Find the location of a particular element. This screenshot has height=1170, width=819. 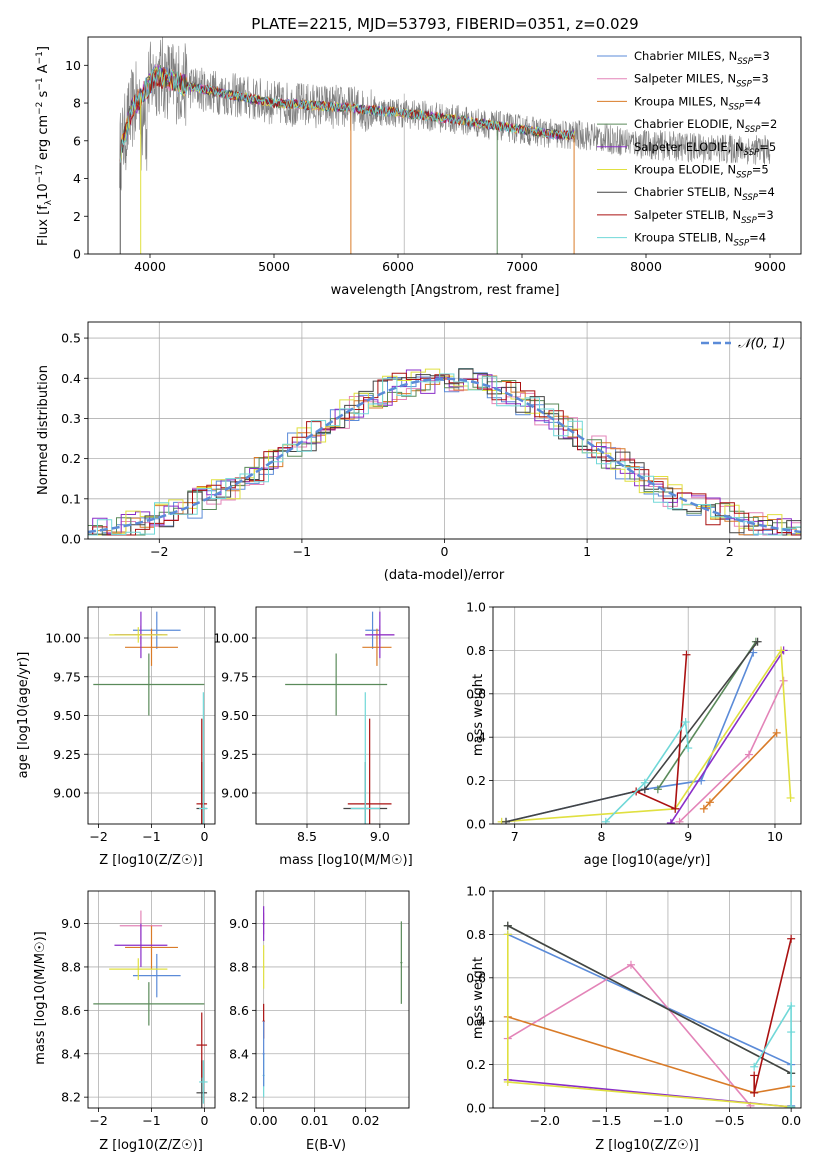

x-tick-label: 2 is located at coordinates (730, 551).